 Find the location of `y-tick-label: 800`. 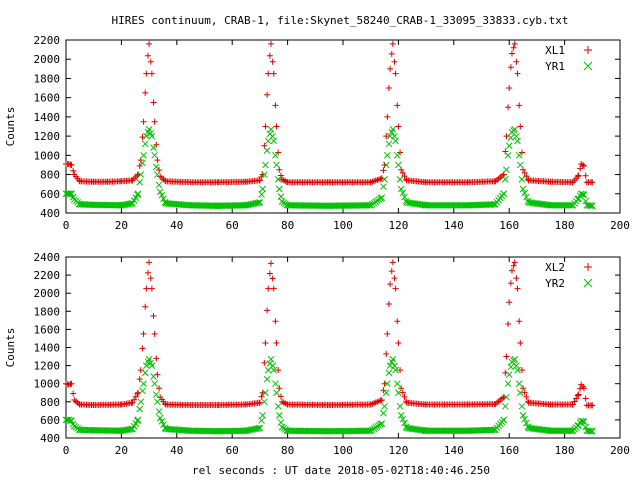

y-tick-label: 800 is located at coordinates (50, 402).